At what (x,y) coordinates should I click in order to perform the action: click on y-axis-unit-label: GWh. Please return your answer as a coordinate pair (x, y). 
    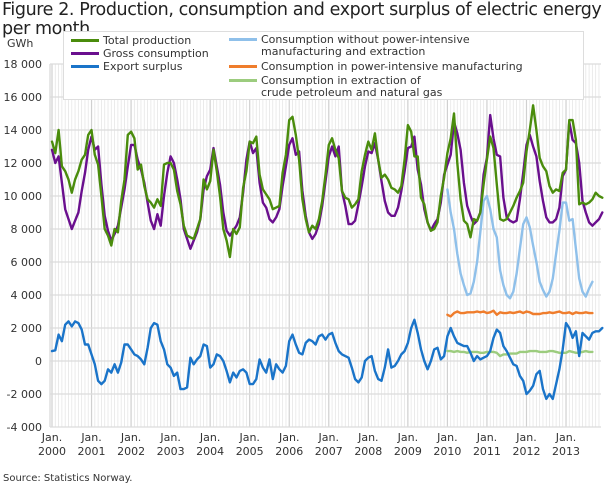
    Looking at the image, I should click on (20, 43).